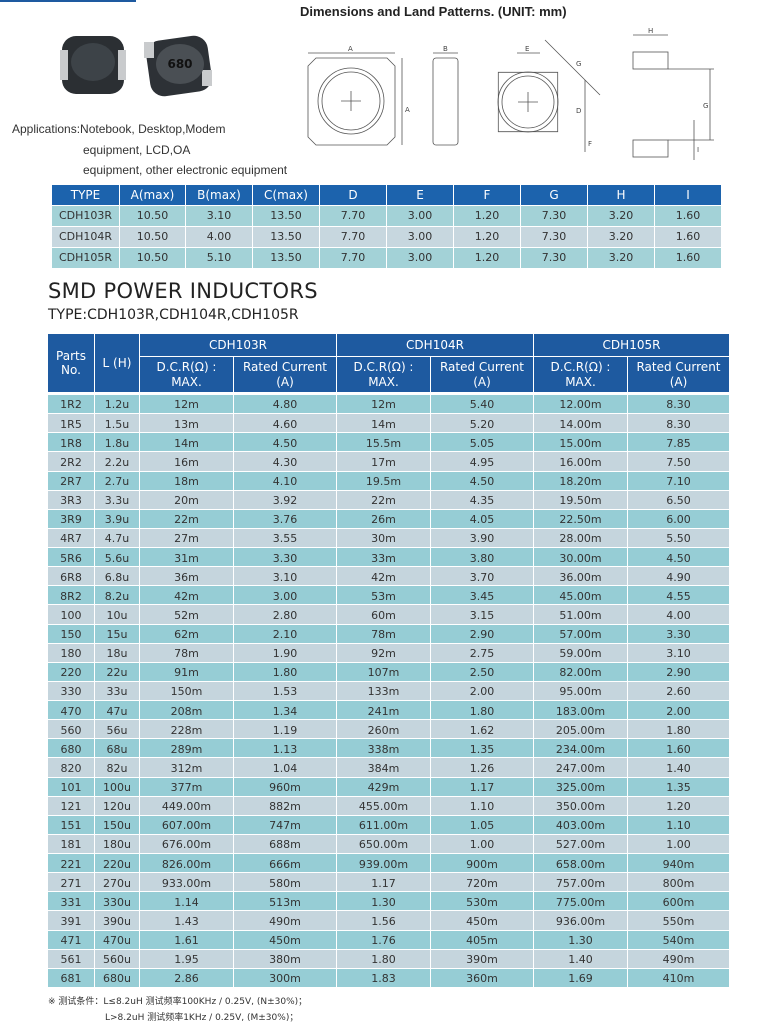 The width and height of the screenshot is (763, 1026). Describe the element at coordinates (187, 921) in the screenshot. I see `cell: 1.43` at that location.